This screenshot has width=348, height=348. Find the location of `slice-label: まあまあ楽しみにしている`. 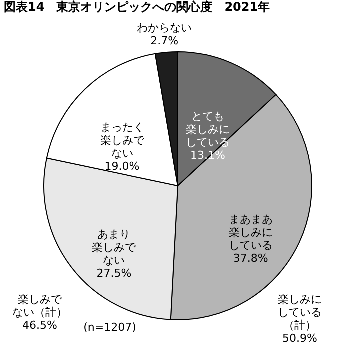

slice-label: まあまあ楽しみにしている is located at coordinates (250, 232).